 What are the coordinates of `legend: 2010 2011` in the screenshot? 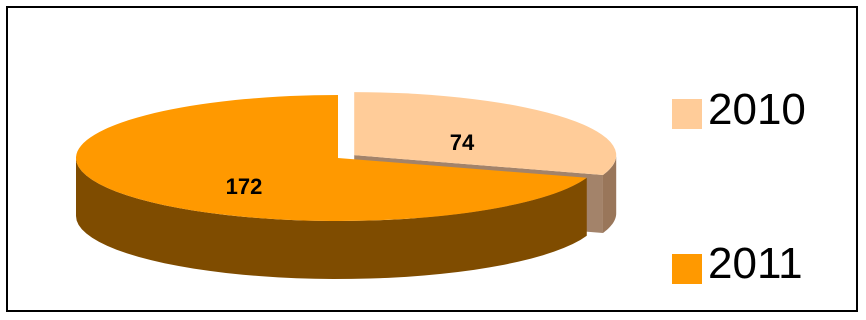 It's located at (739, 186).